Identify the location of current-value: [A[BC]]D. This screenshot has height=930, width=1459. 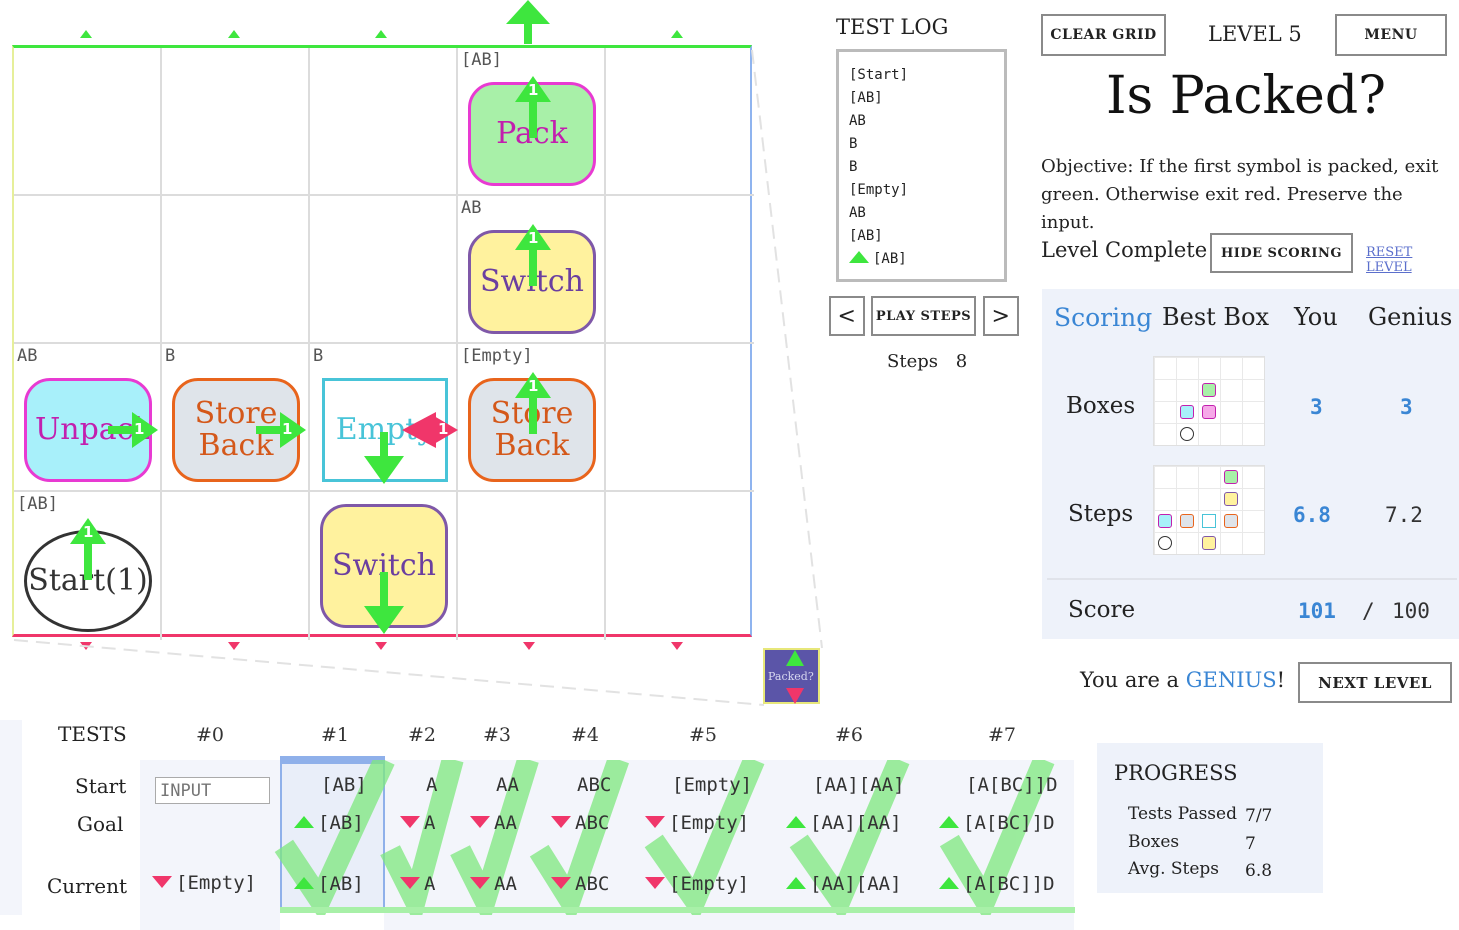
(997, 884).